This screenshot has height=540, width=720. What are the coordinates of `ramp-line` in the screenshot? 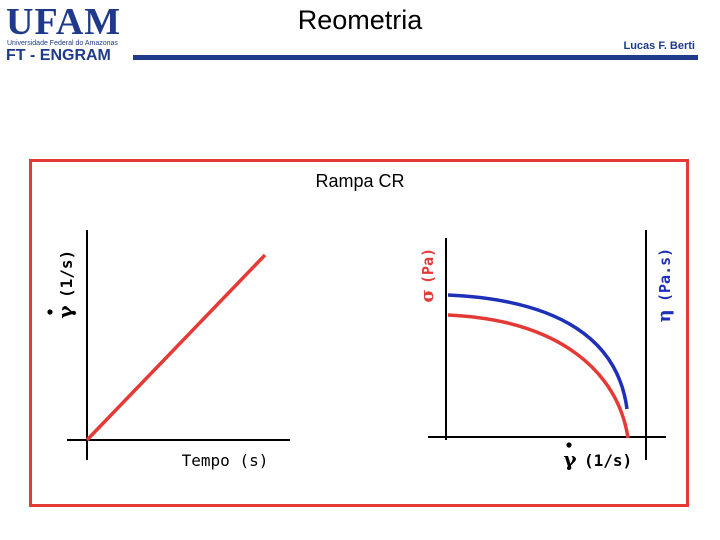 It's located at (176, 347).